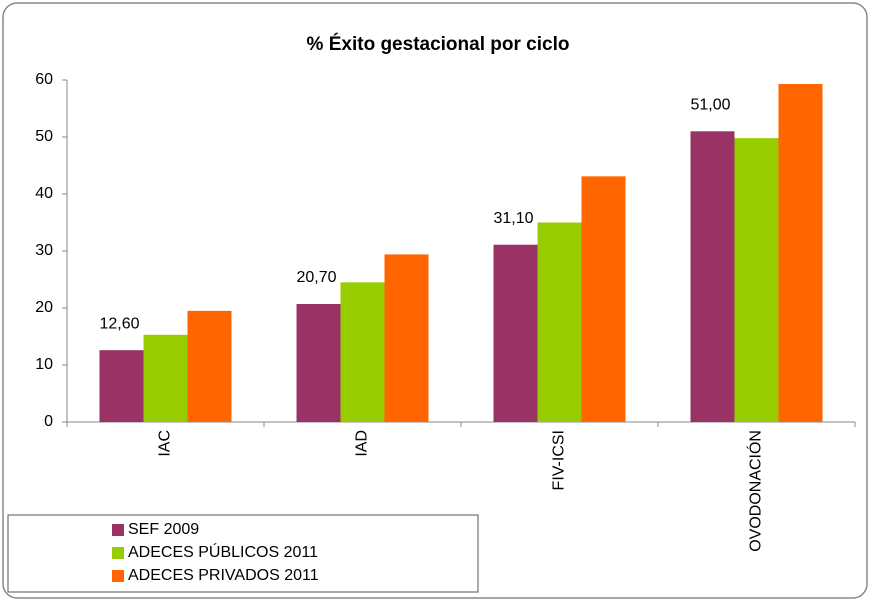 The width and height of the screenshot is (870, 601). What do you see at coordinates (513, 218) in the screenshot?
I see `data-label: 31,10` at bounding box center [513, 218].